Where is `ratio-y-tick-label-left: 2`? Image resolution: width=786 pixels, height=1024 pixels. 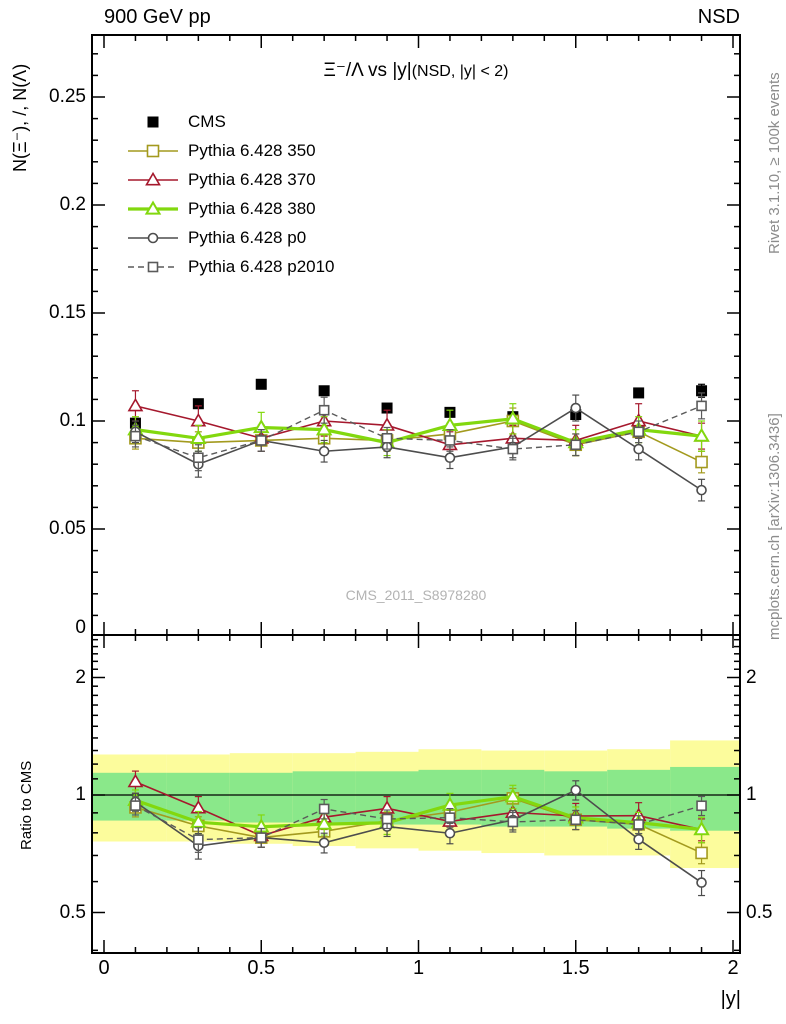 ratio-y-tick-label-left: 2 is located at coordinates (80, 677).